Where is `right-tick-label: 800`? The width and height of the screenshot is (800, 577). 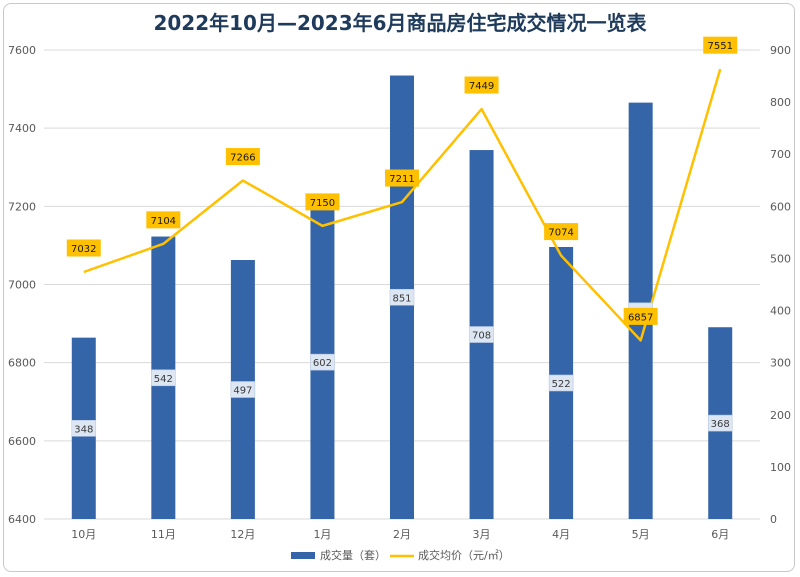 right-tick-label: 800 is located at coordinates (780, 102).